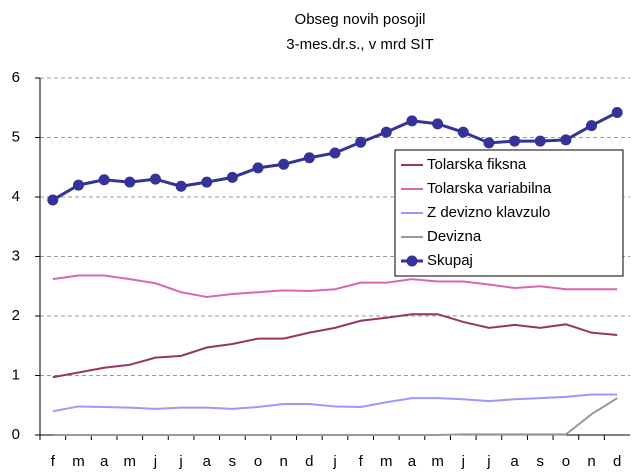 This screenshot has width=632, height=476. I want to click on y-tick-label: 3, so click(16, 255).